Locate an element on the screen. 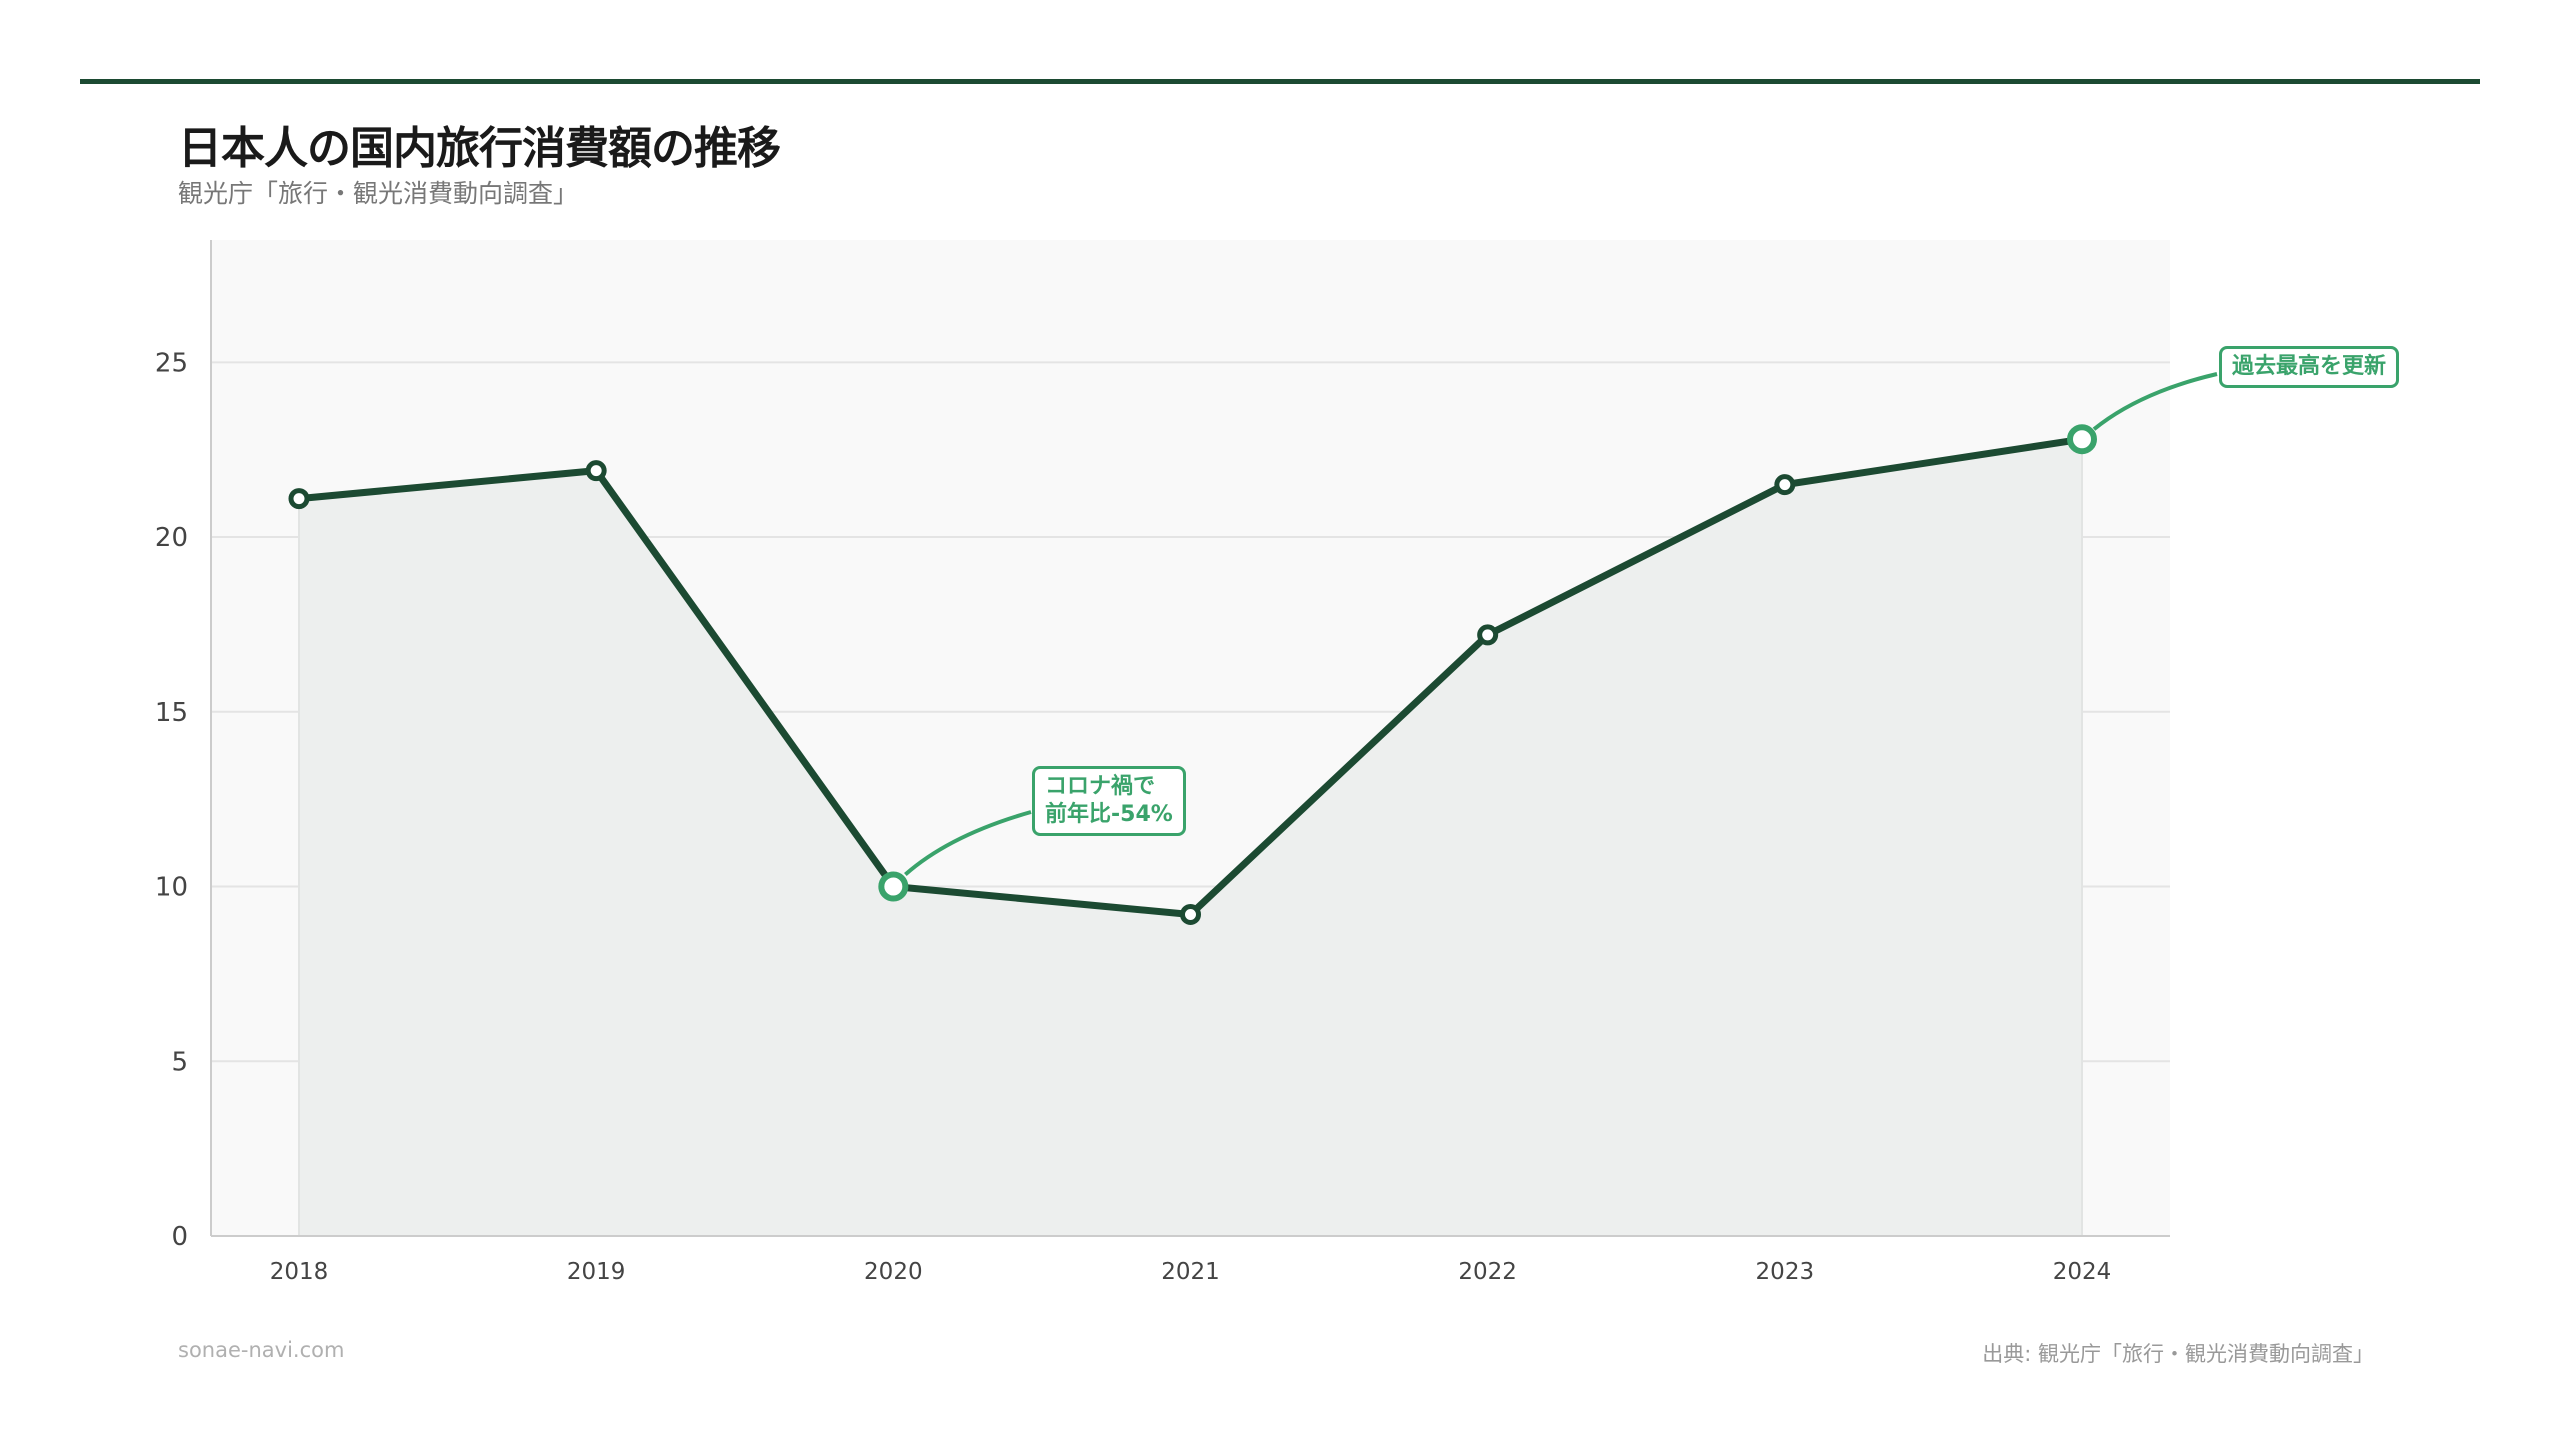 The height and width of the screenshot is (1445, 2560). y-tick-label: 20 is located at coordinates (171, 538).